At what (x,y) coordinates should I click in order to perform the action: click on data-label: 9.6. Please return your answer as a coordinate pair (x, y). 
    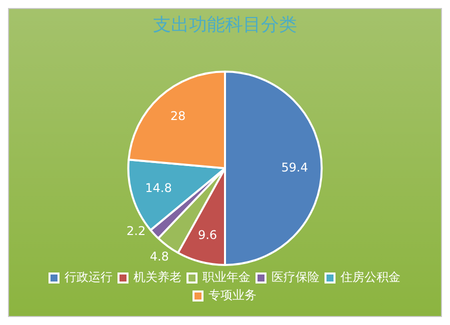
    Looking at the image, I should click on (208, 235).